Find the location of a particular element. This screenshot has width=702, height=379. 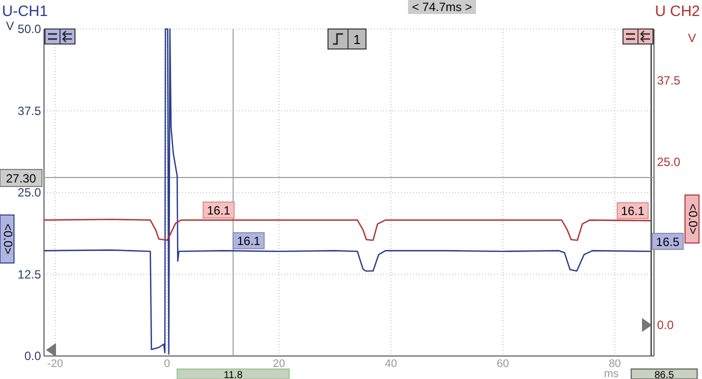

x-tick-label: 0 is located at coordinates (167, 364).